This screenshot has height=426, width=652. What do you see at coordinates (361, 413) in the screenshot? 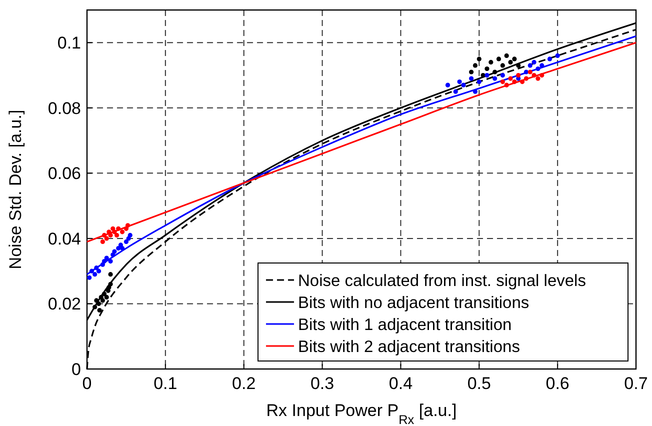
I see `x-axis-title: Rx Input Power P$_{Rx}$ [a.u.]` at bounding box center [361, 413].